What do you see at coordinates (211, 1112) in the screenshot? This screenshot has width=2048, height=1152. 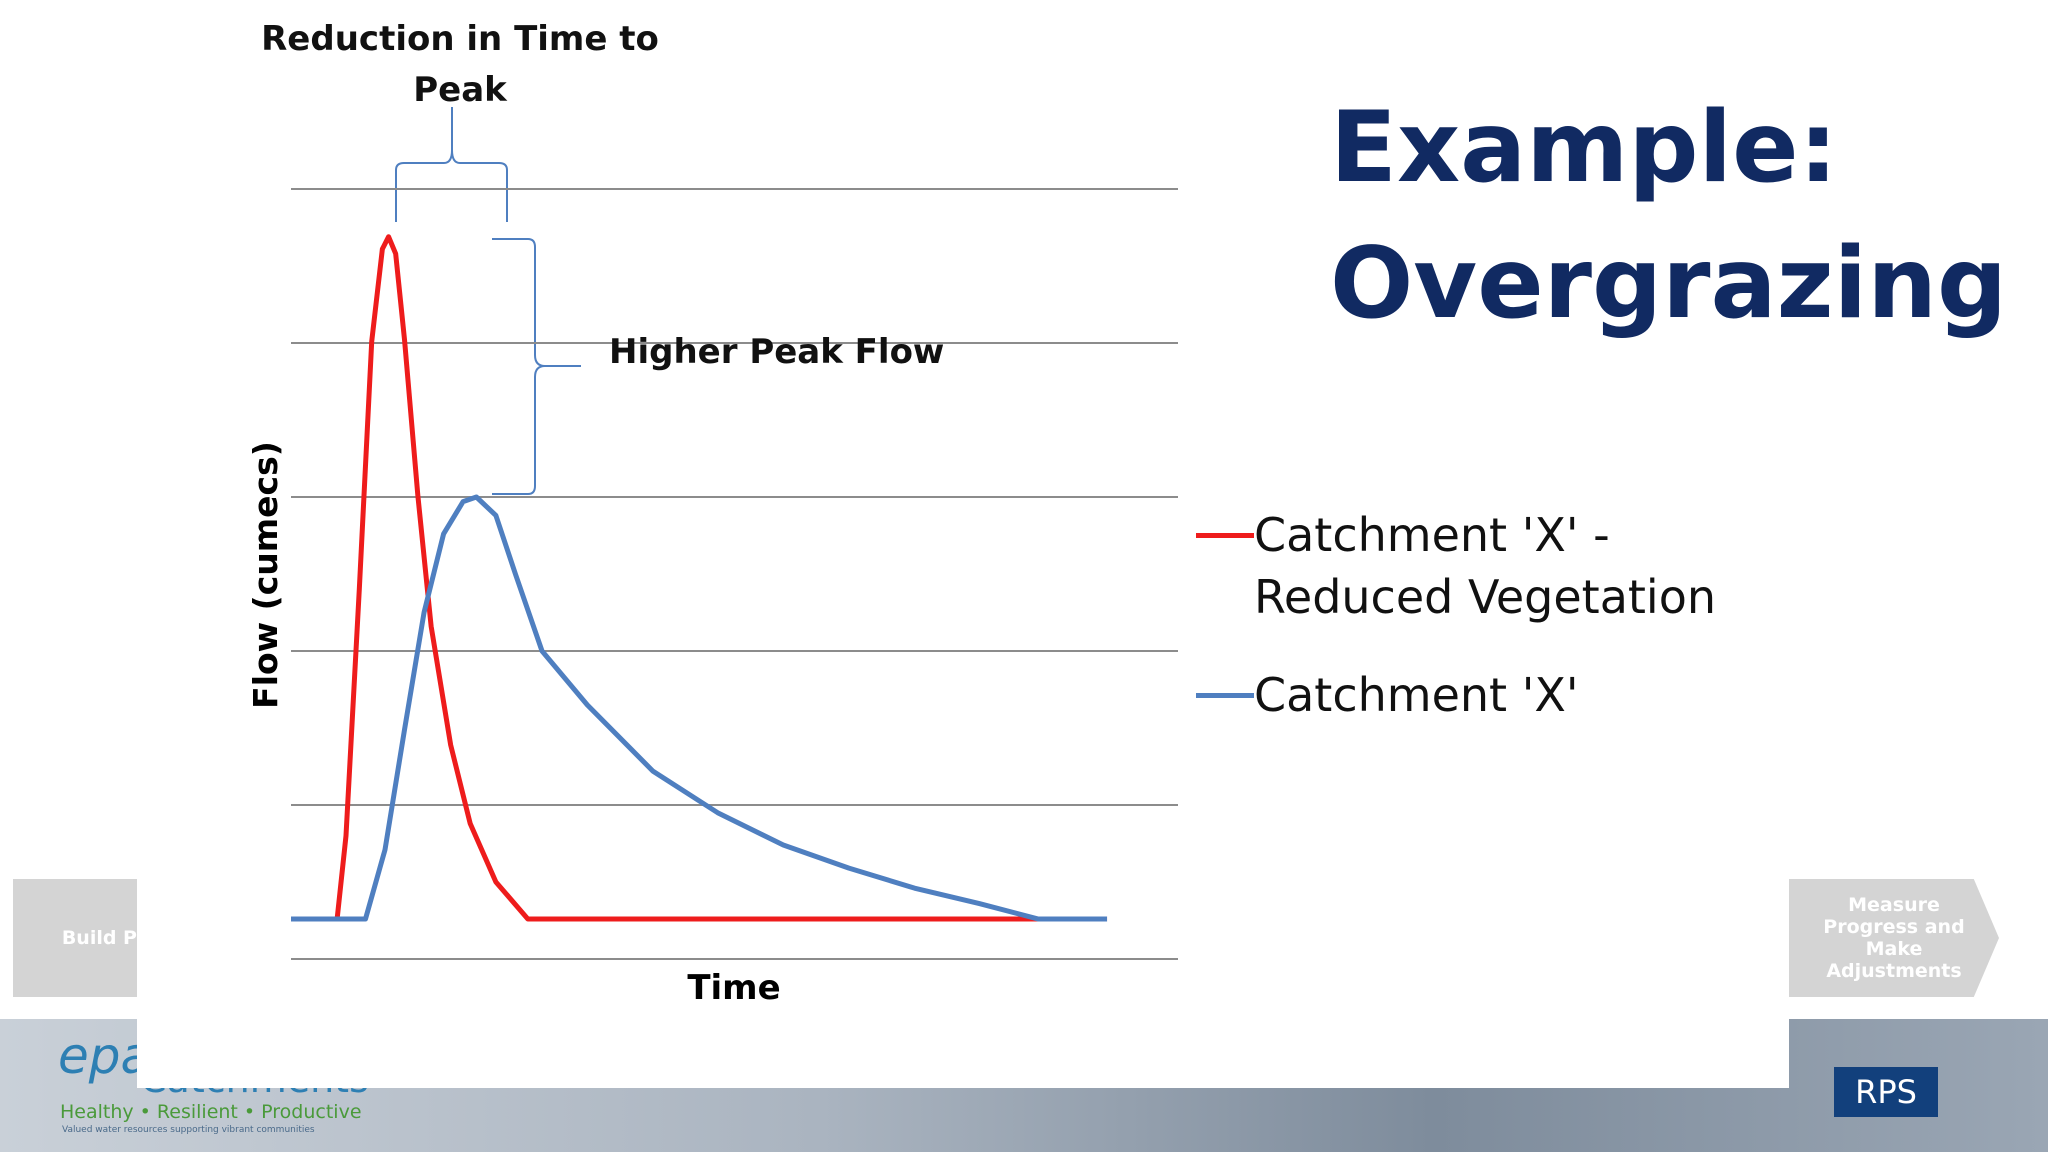 I see `logo-tagline: Healthy • Resilient • Productive` at bounding box center [211, 1112].